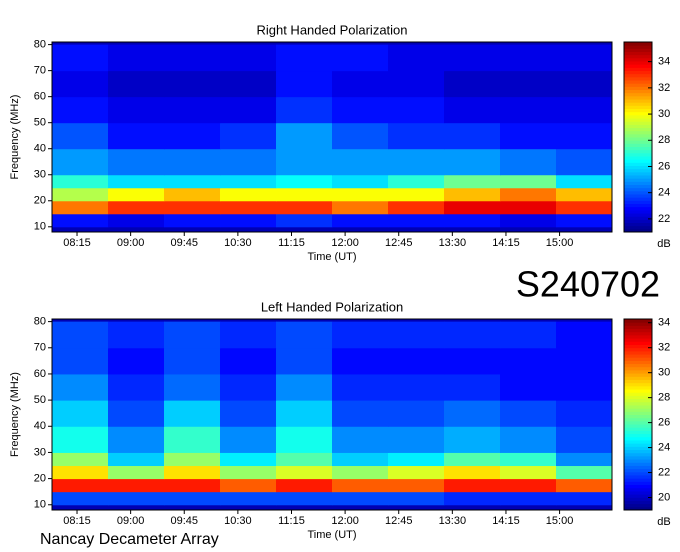 This screenshot has height=552, width=680. Describe the element at coordinates (453, 243) in the screenshot. I see `x-tick-label: 13:30` at that location.